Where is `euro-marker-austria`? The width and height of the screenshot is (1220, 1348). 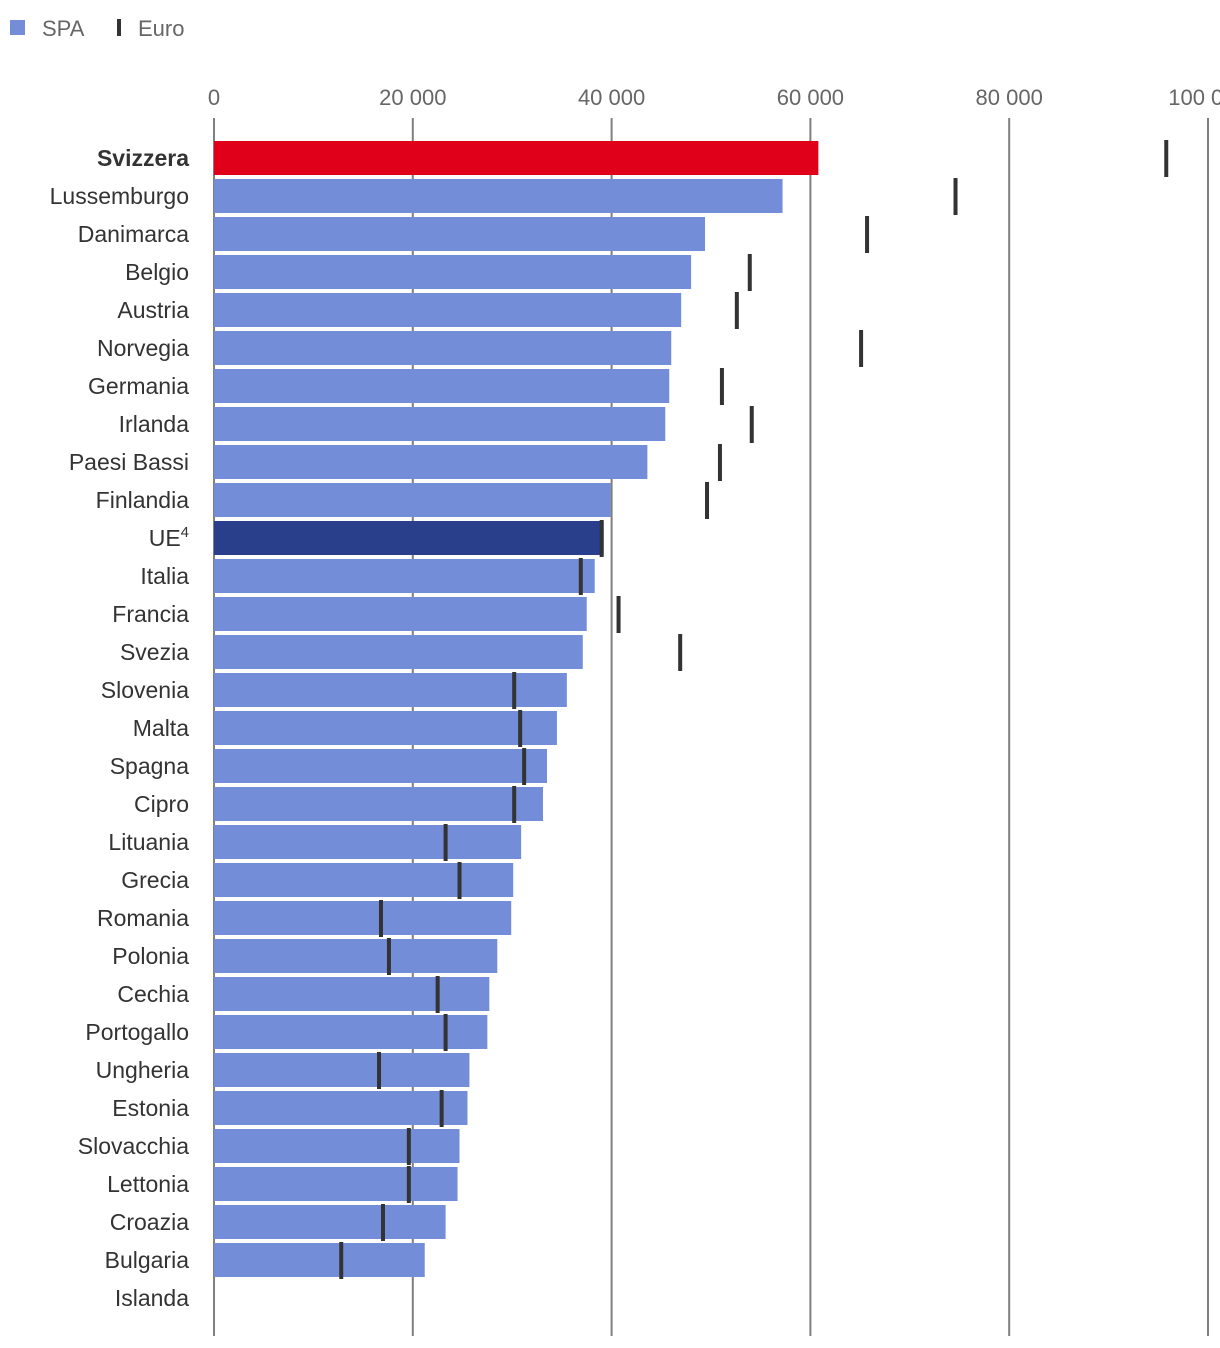 euro-marker-austria is located at coordinates (736, 310).